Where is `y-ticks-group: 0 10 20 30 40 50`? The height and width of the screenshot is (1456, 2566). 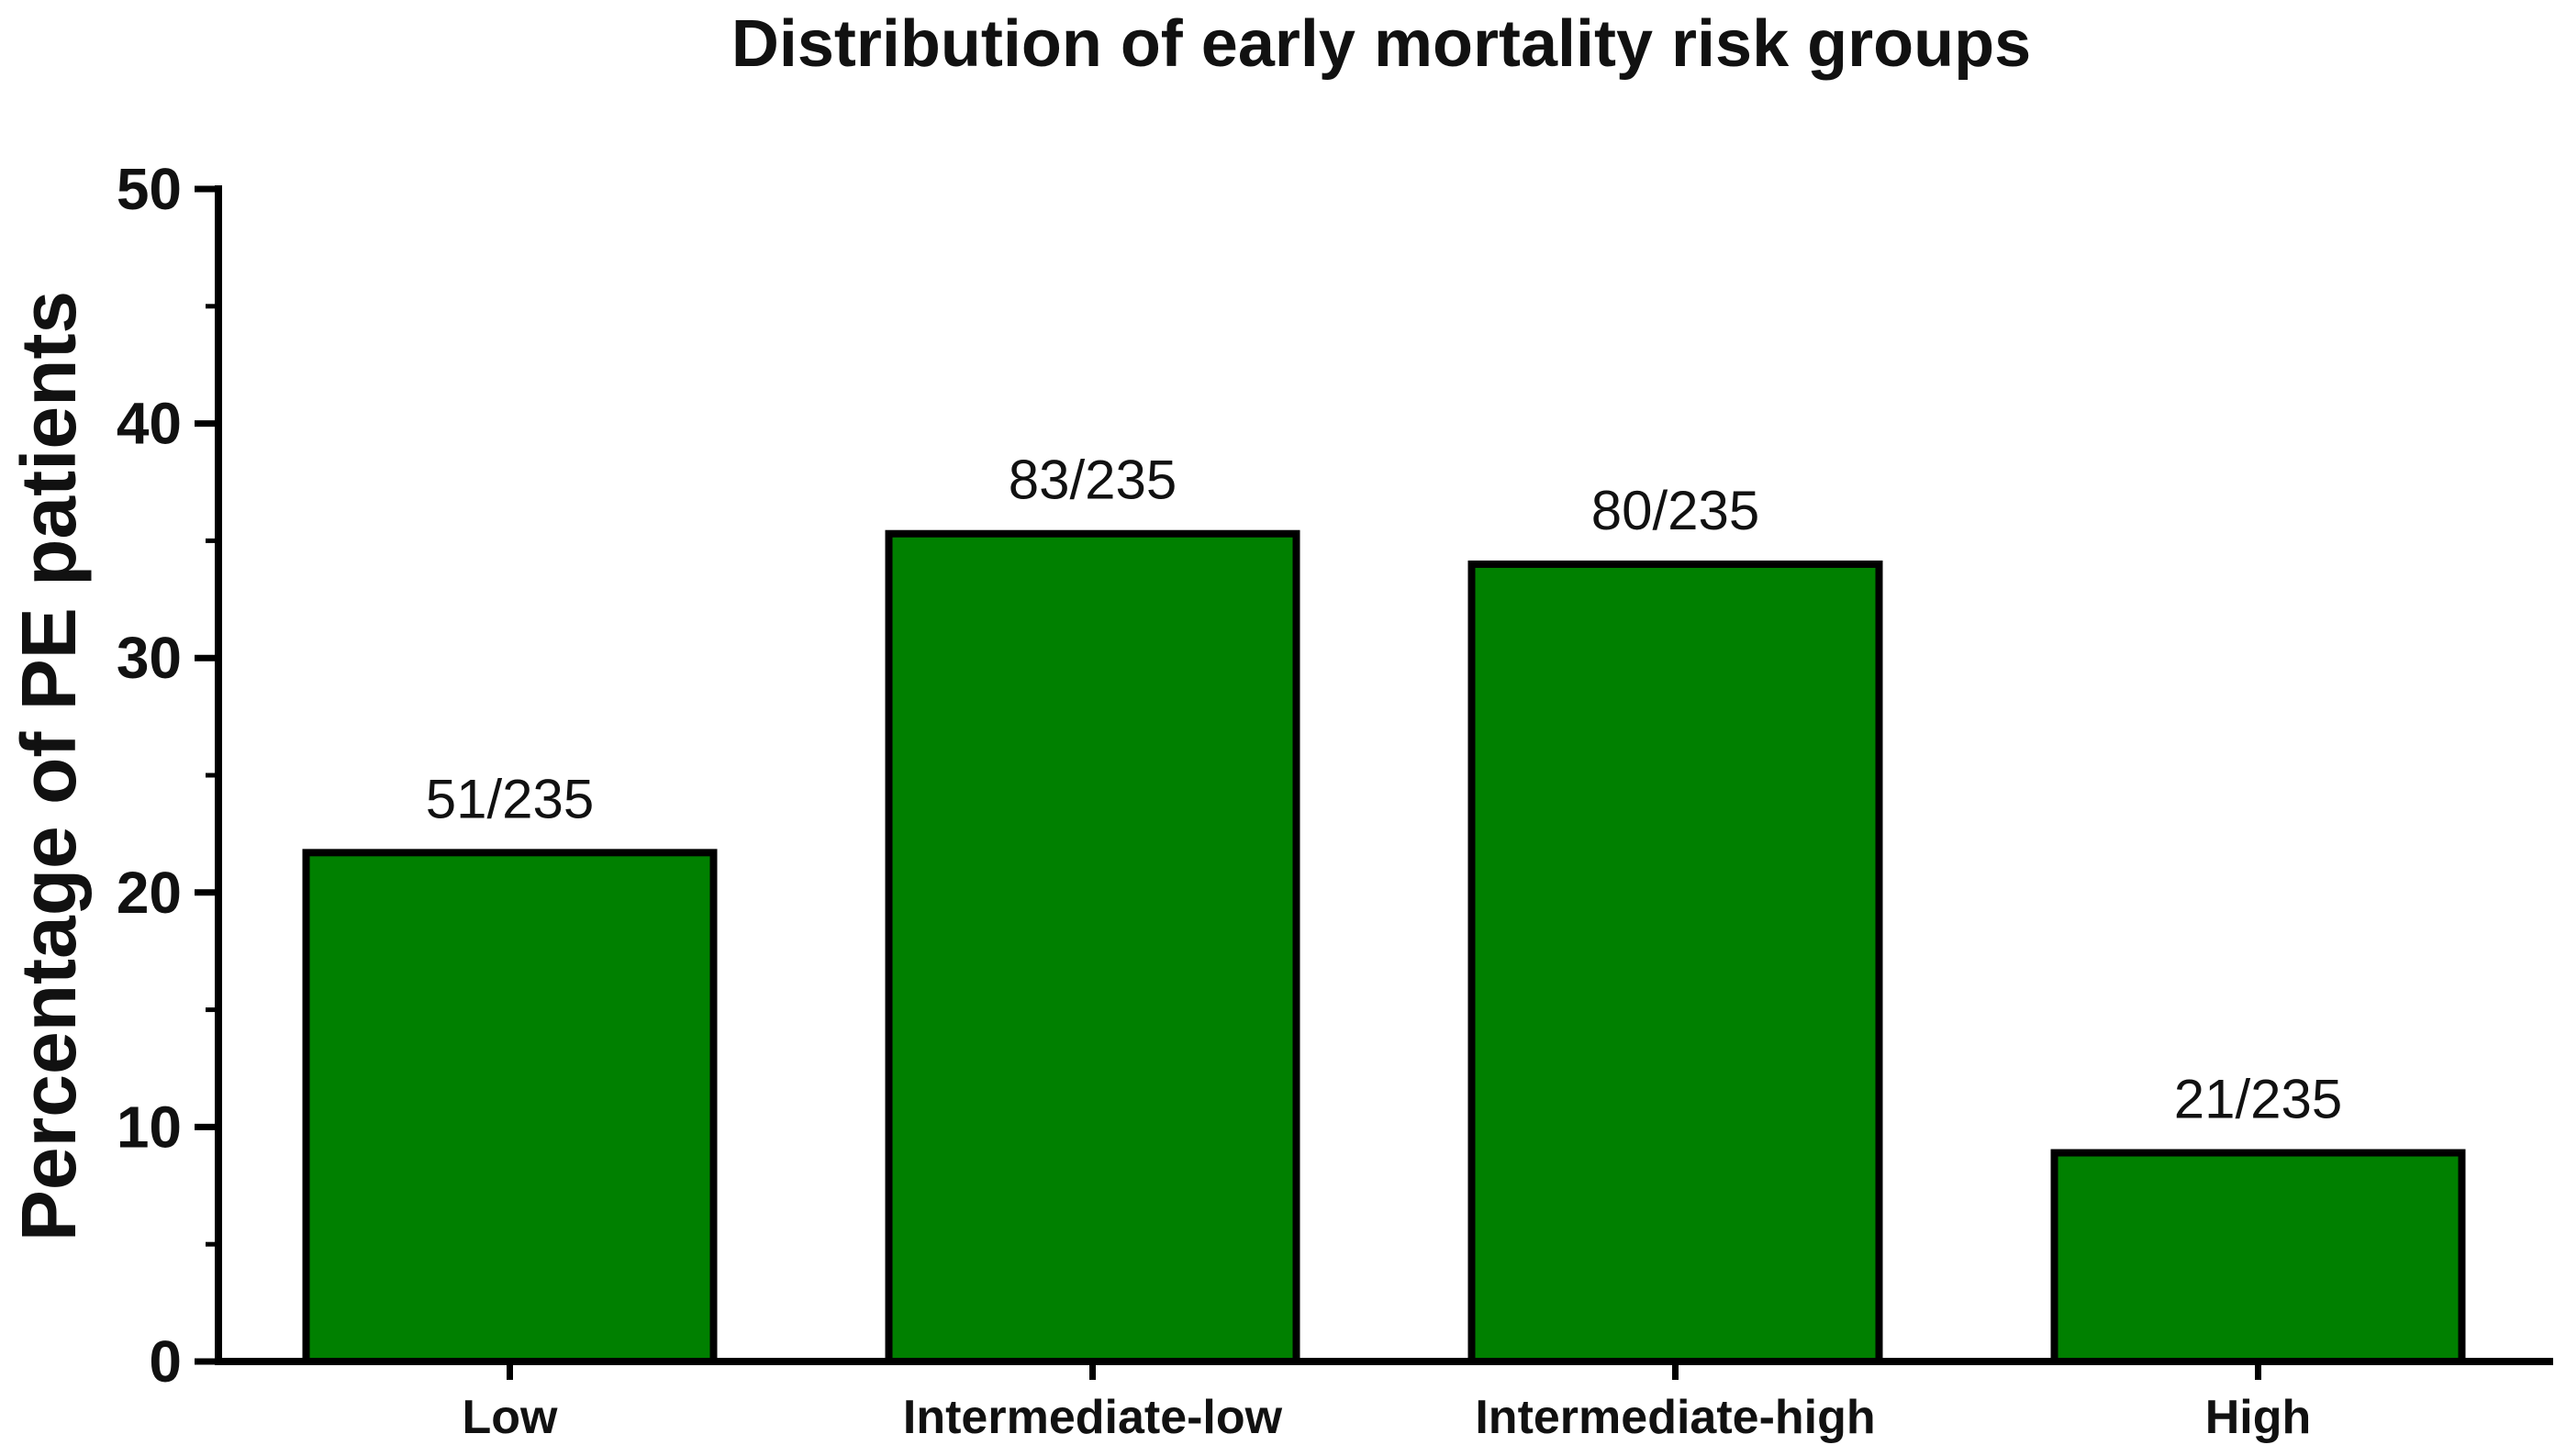 y-ticks-group: 0 10 20 30 40 50 is located at coordinates (167, 775).